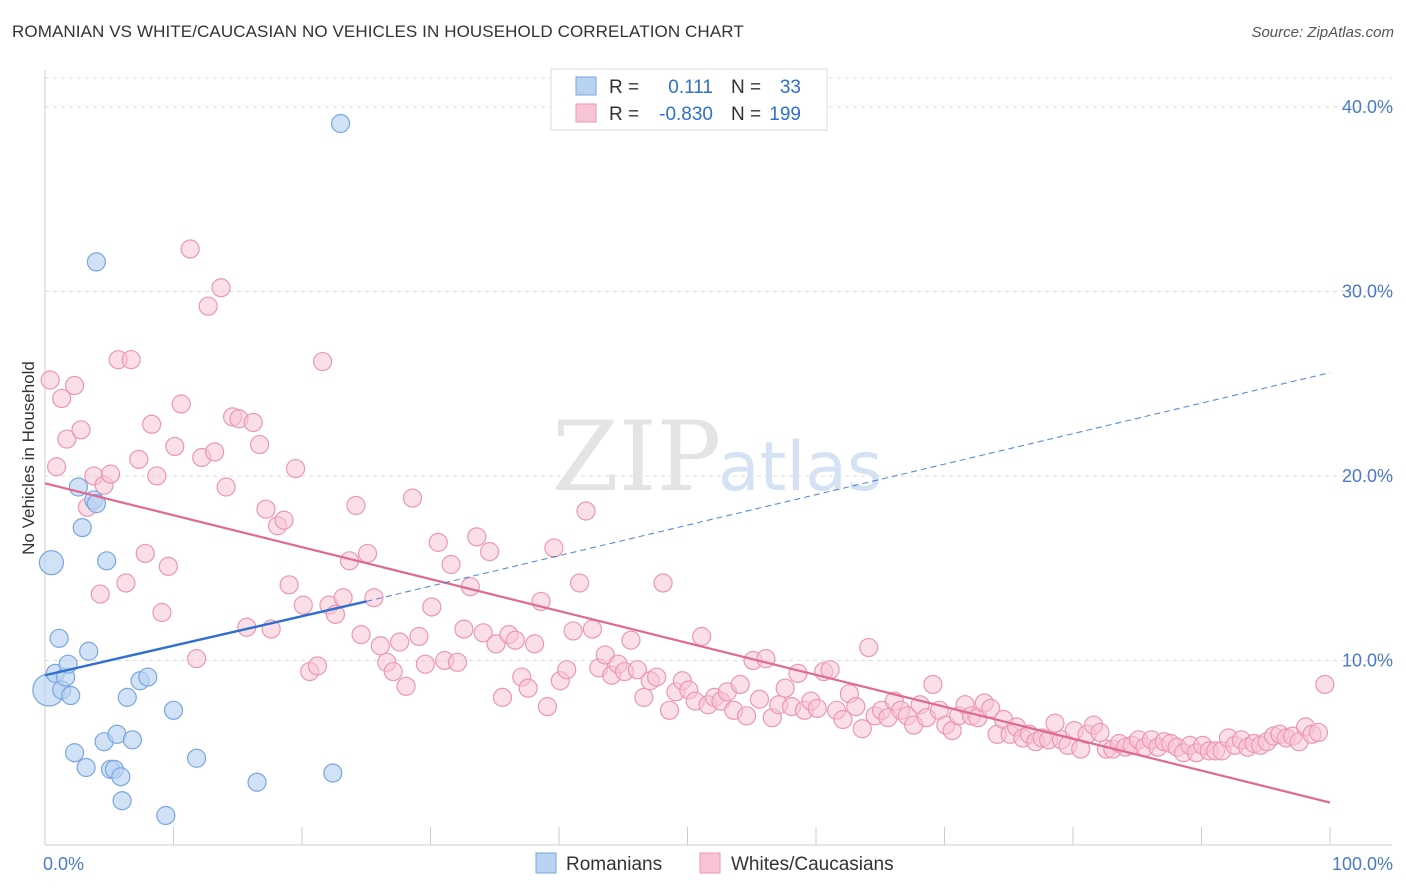 The width and height of the screenshot is (1406, 892). Describe the element at coordinates (800, 467) in the screenshot. I see `watermark-atlas: atlas` at that location.